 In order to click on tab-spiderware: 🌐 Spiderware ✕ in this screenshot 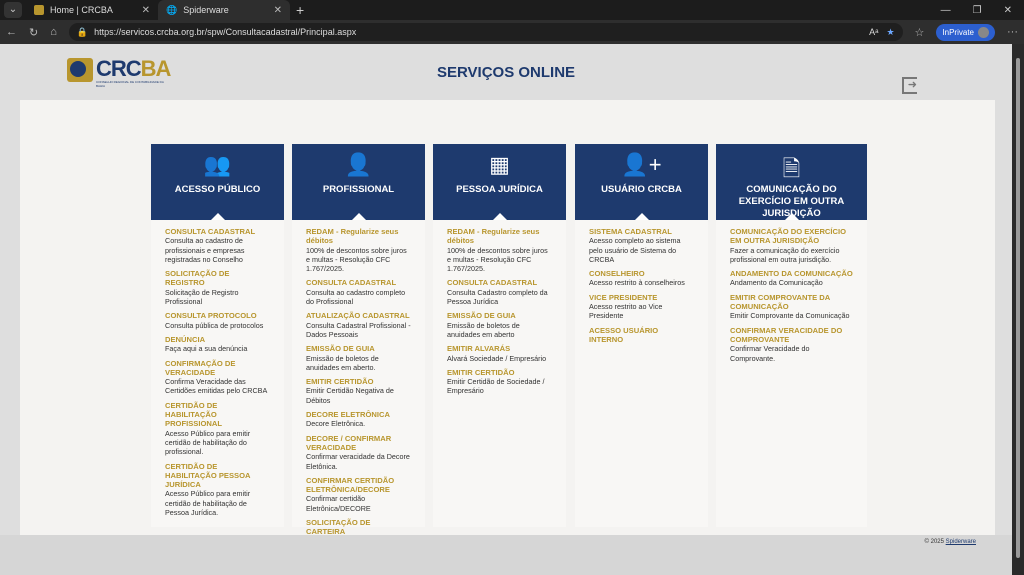, I will do `click(224, 10)`.